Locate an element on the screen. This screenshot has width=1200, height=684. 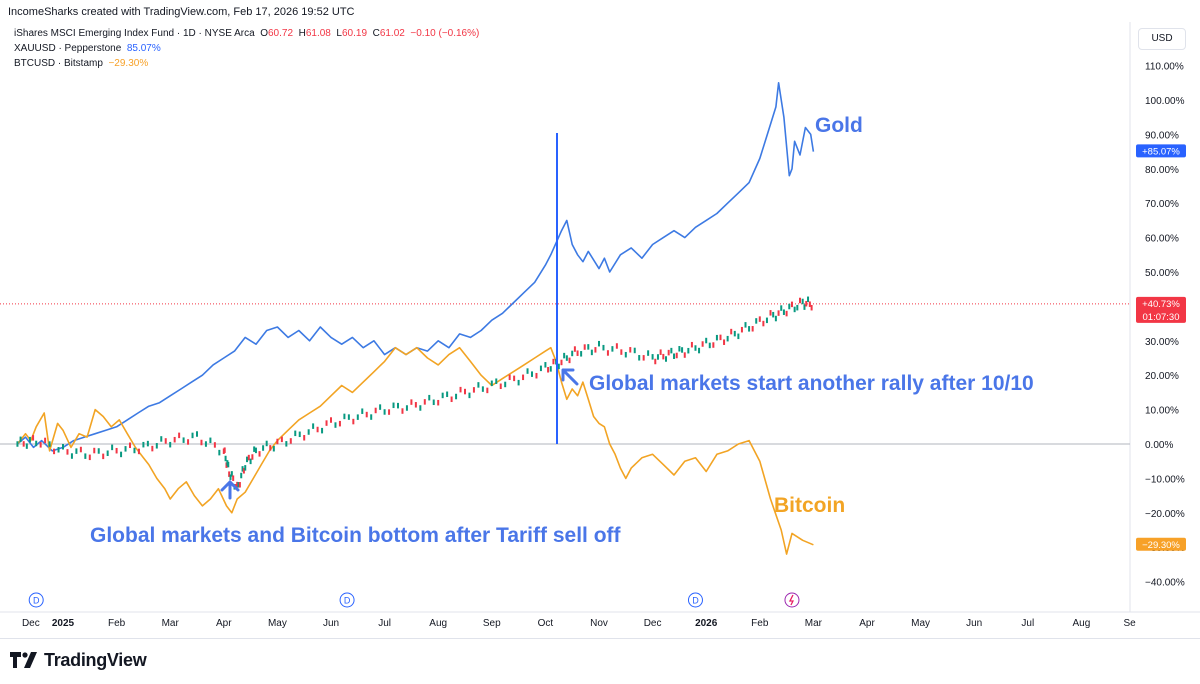
x-tick-label: Feb is located at coordinates (760, 623).